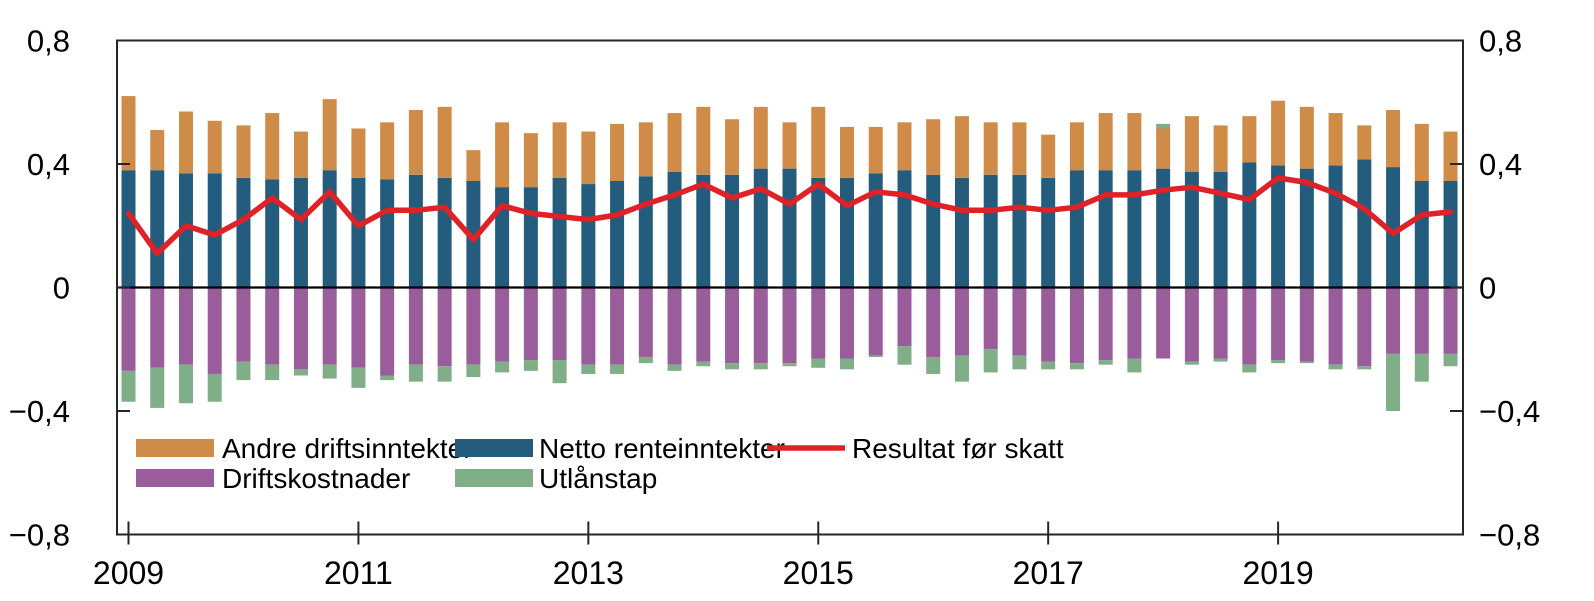 The width and height of the screenshot is (1594, 601). What do you see at coordinates (175, 448) in the screenshot?
I see `legend-swatch-andre-driftsinntekter` at bounding box center [175, 448].